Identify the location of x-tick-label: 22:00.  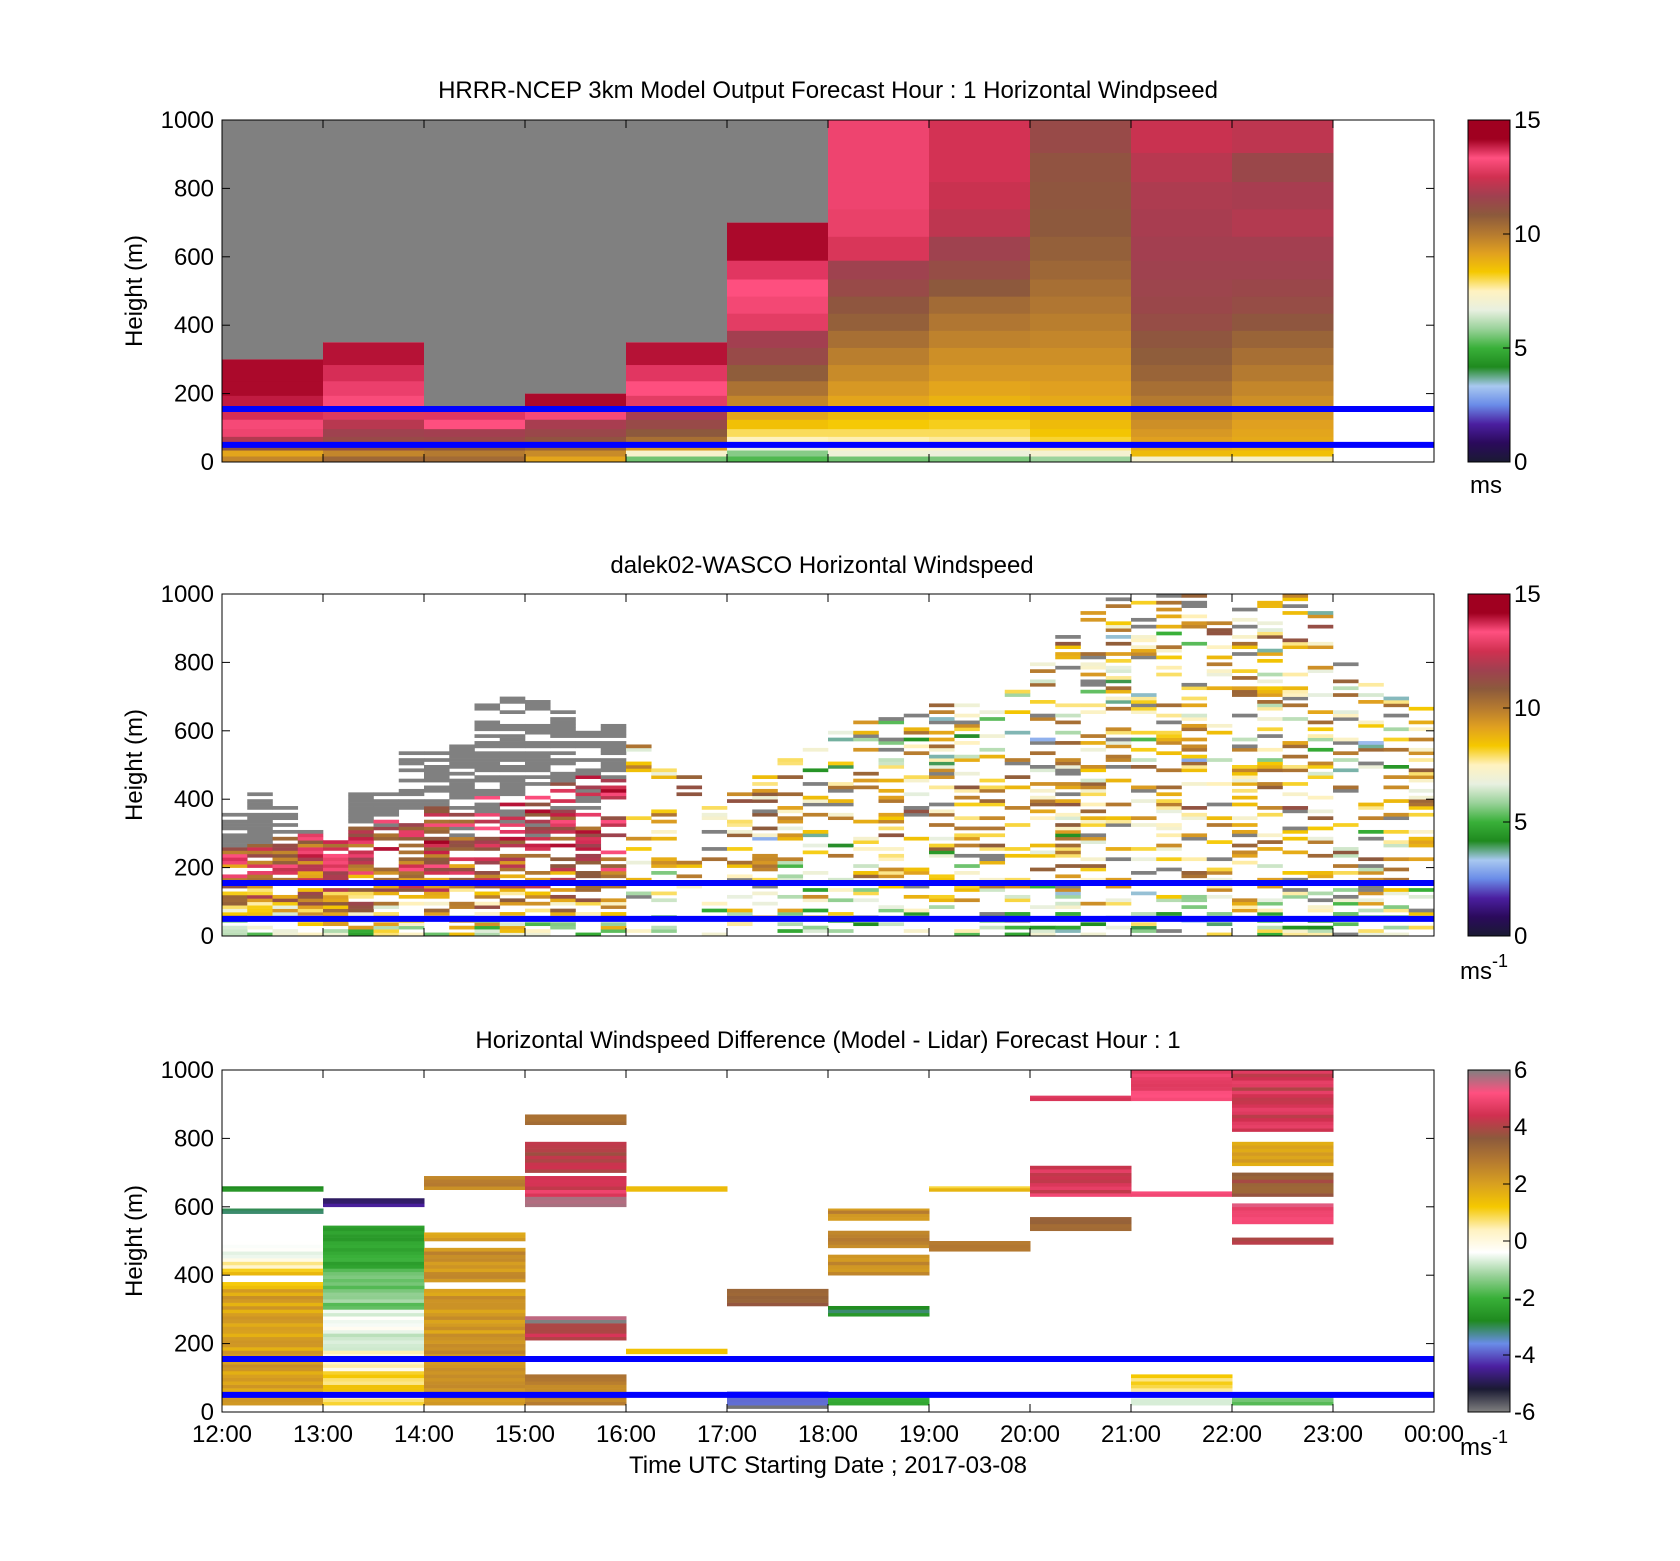
(1232, 1434).